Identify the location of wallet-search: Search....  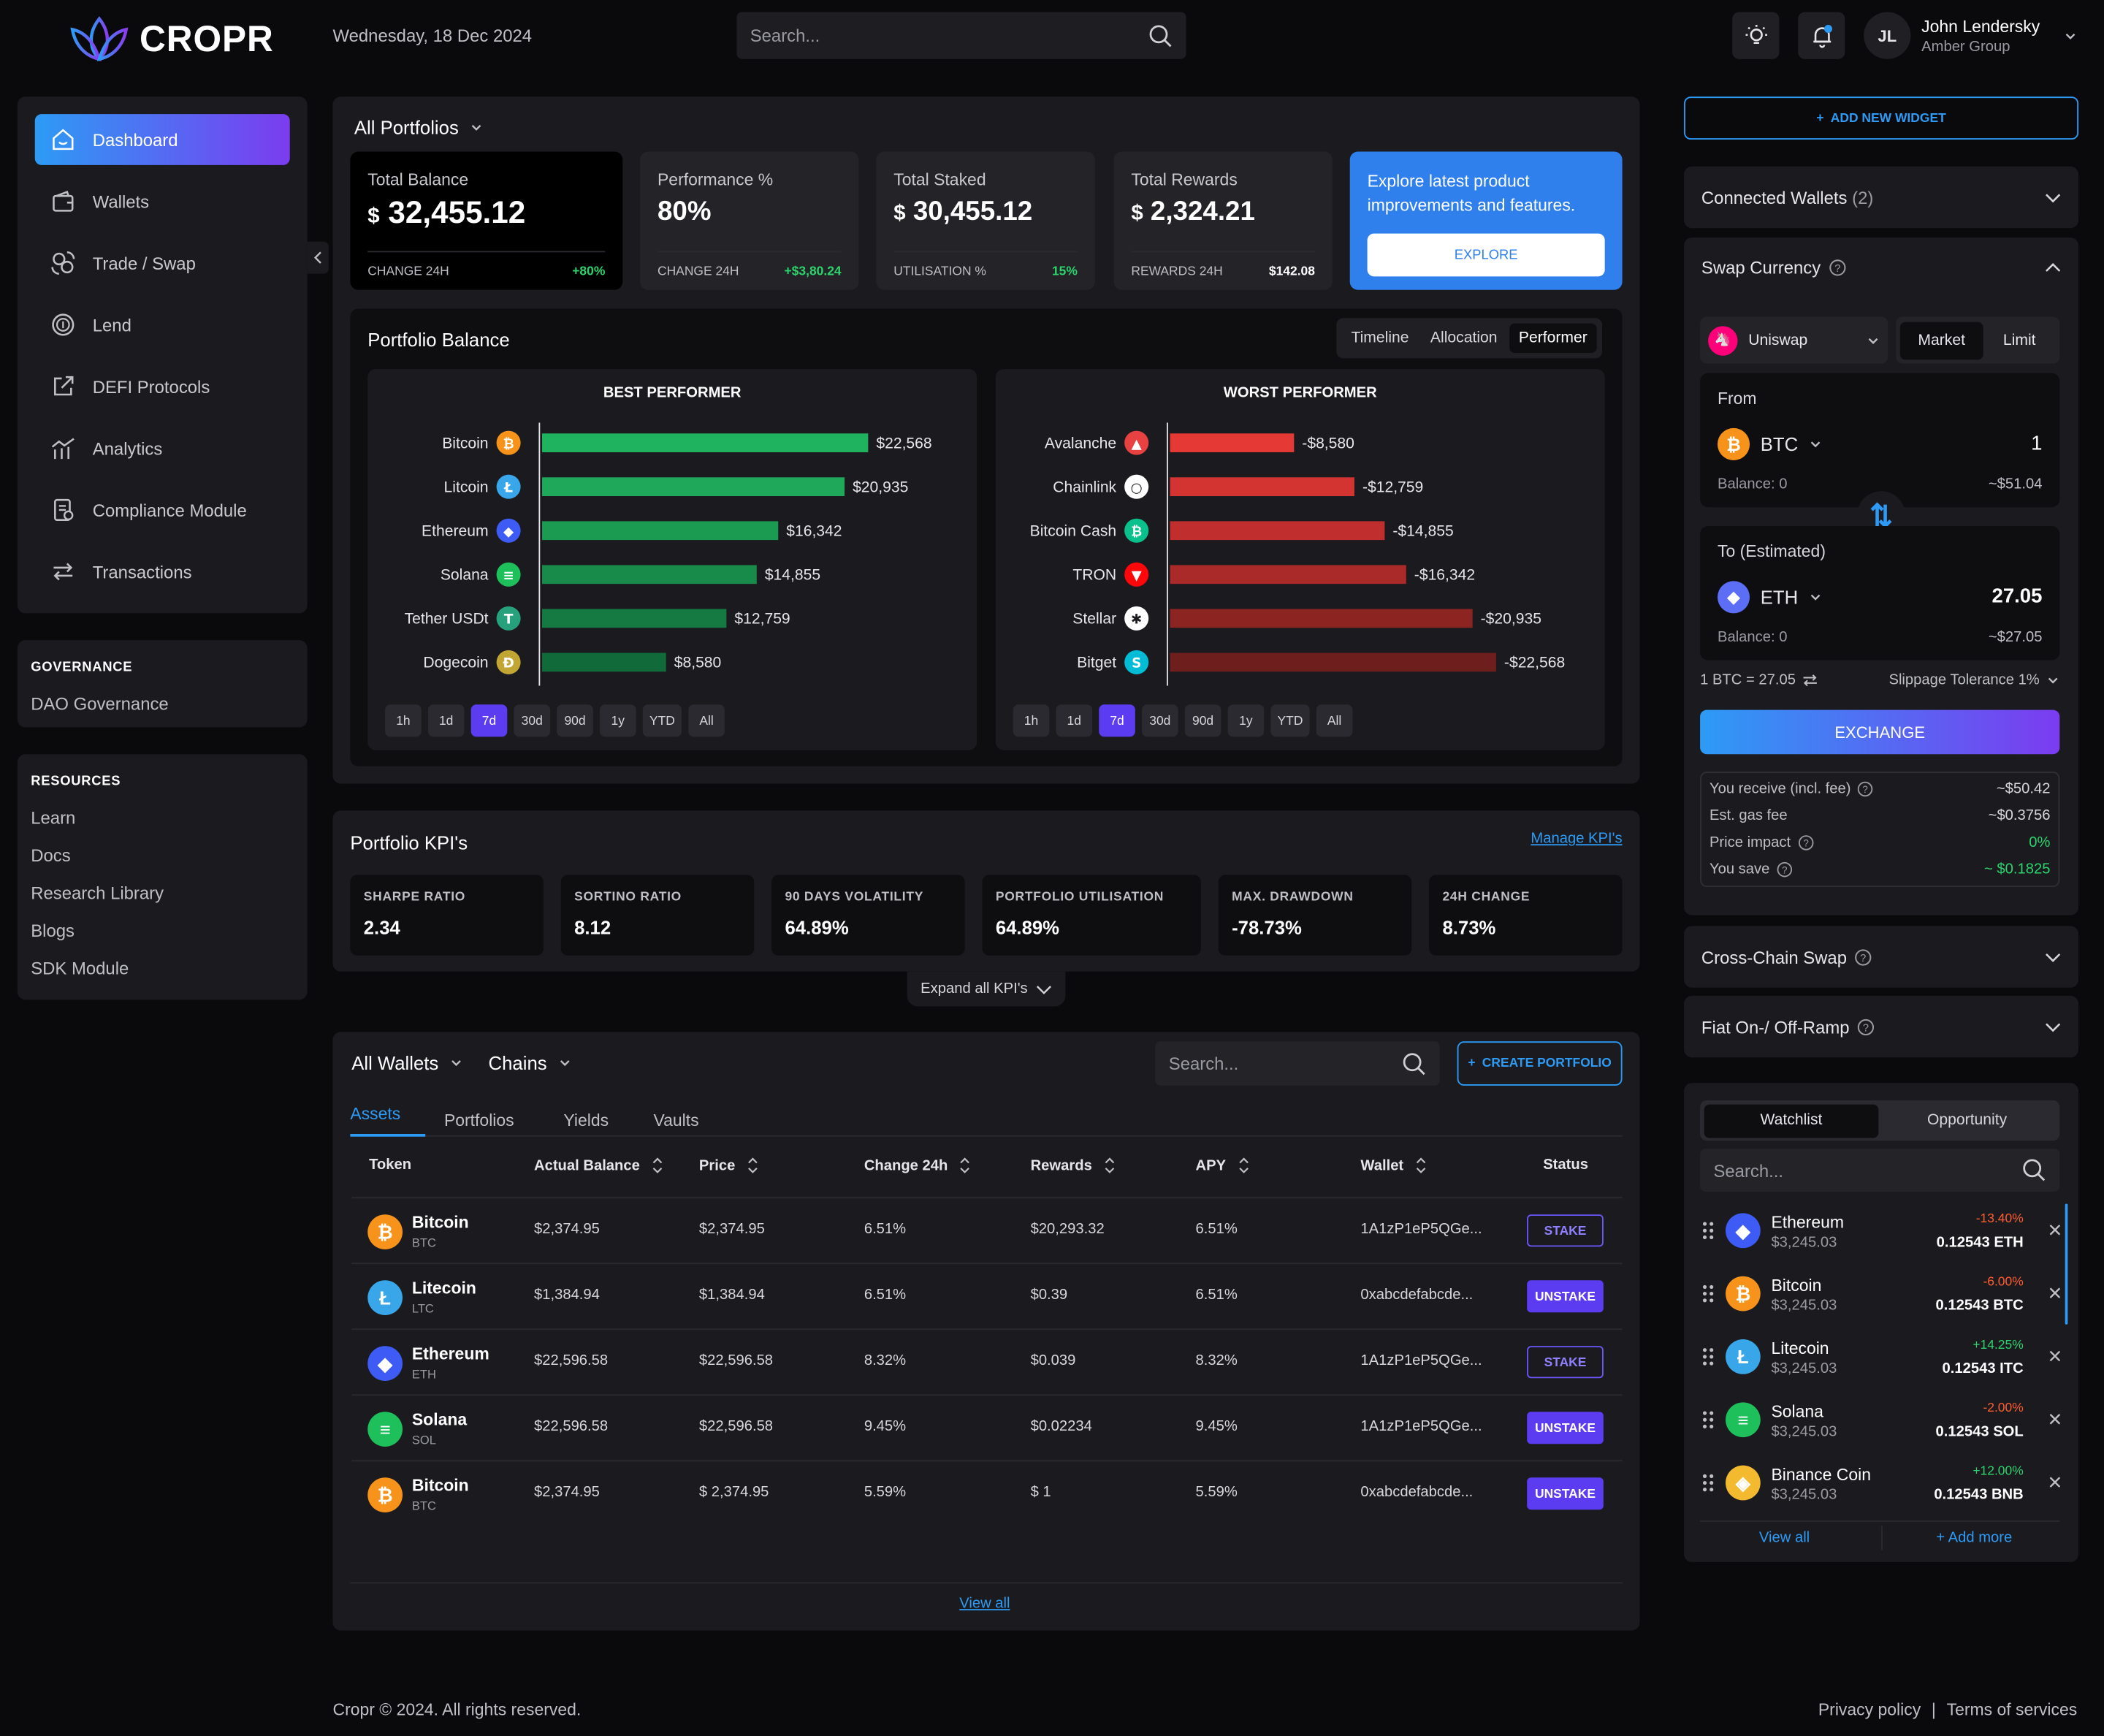
(1297, 1063).